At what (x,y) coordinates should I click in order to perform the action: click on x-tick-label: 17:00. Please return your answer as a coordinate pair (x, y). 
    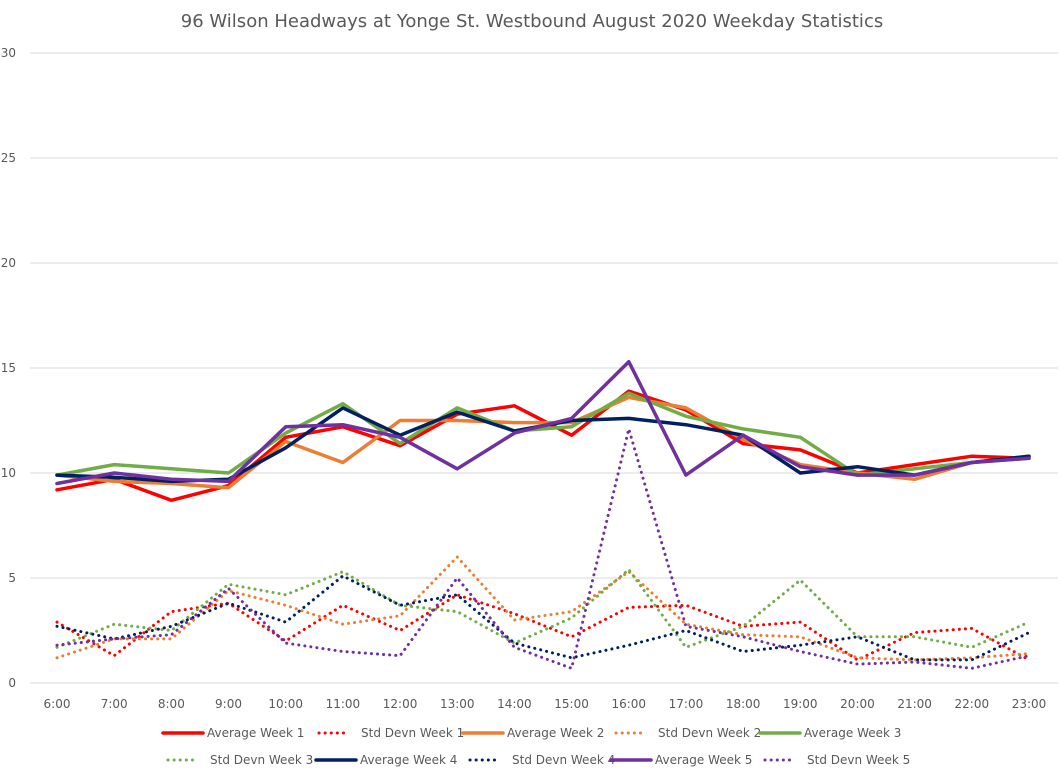
    Looking at the image, I should click on (686, 704).